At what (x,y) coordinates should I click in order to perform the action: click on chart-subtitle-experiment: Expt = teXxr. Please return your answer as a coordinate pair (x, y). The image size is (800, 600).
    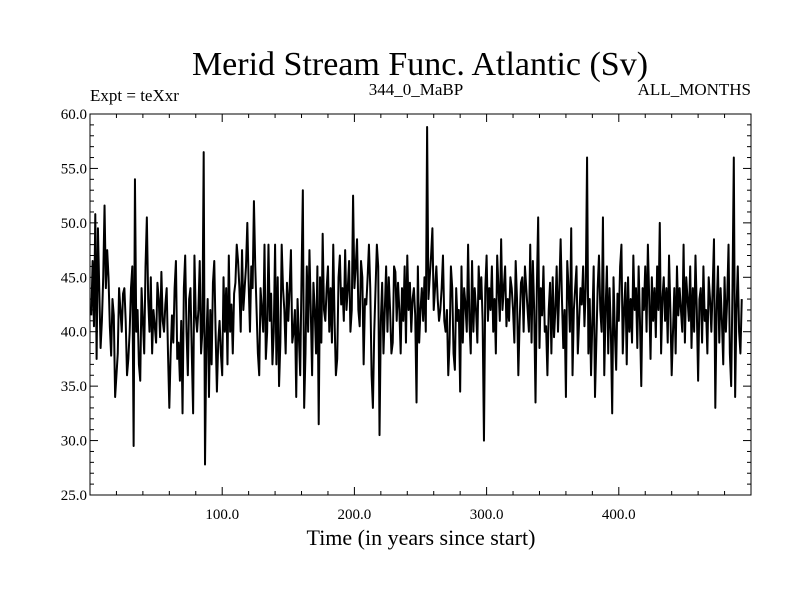
    Looking at the image, I should click on (134, 95).